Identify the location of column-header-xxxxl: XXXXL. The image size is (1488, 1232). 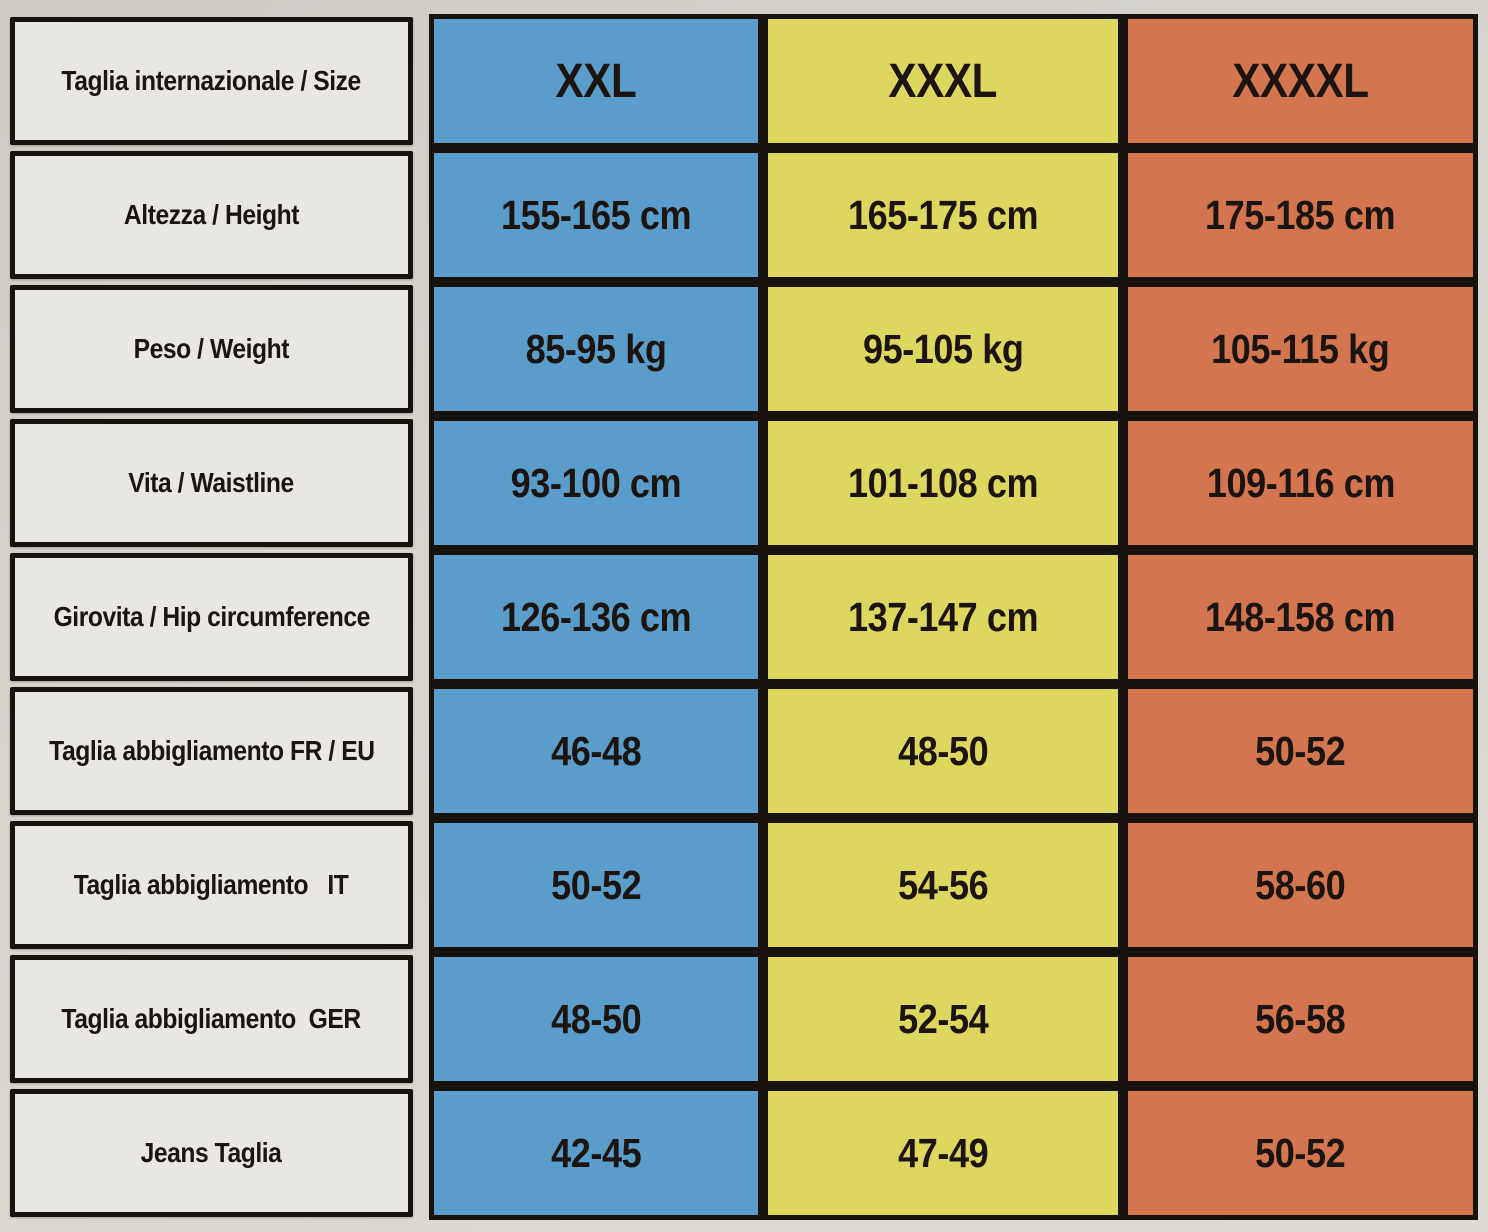
(1300, 81).